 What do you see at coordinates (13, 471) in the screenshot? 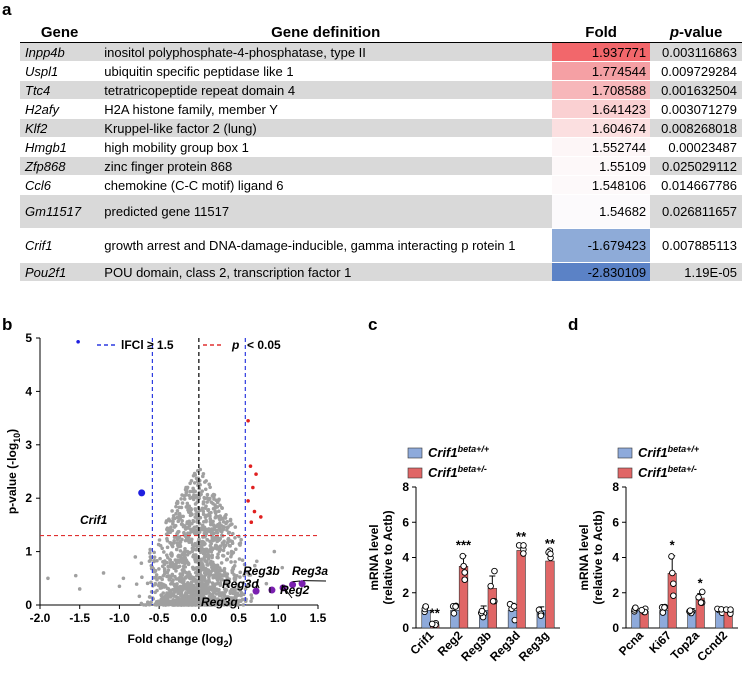
I see `y-axis-title: p-value (-log10)` at bounding box center [13, 471].